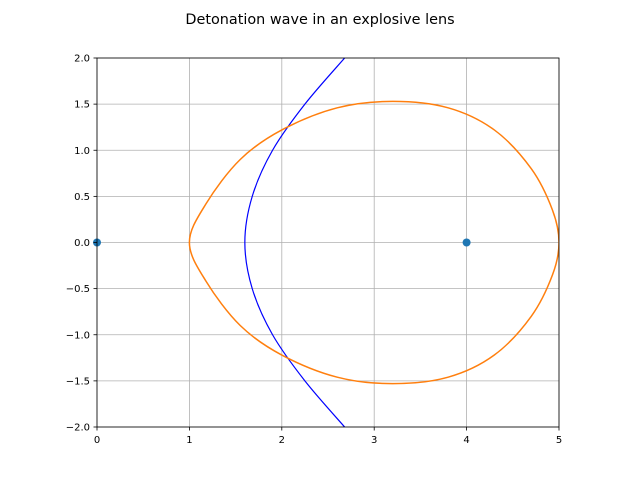  I want to click on x-tick-label: 0, so click(97, 440).